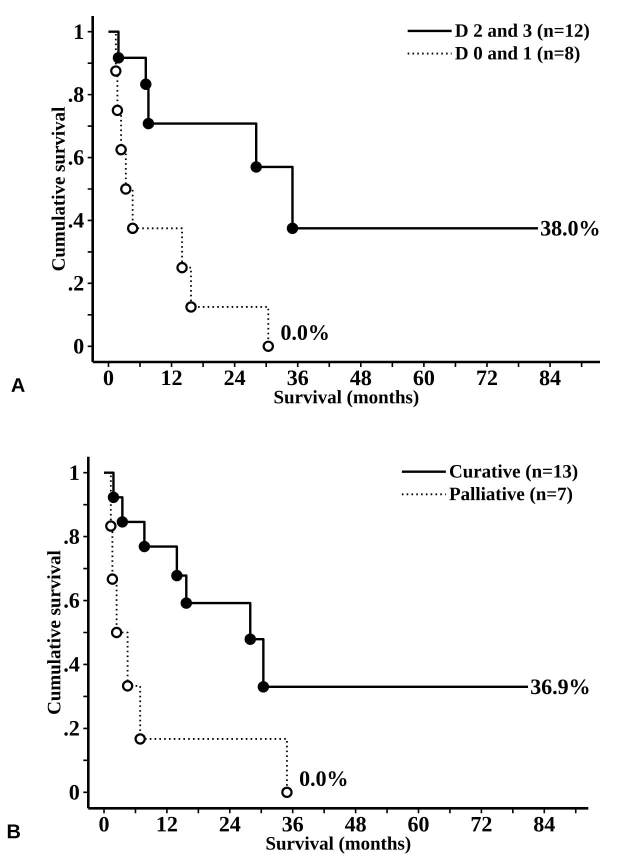 The image size is (622, 868). Describe the element at coordinates (569, 228) in the screenshot. I see `annotation: 38.0%` at that location.